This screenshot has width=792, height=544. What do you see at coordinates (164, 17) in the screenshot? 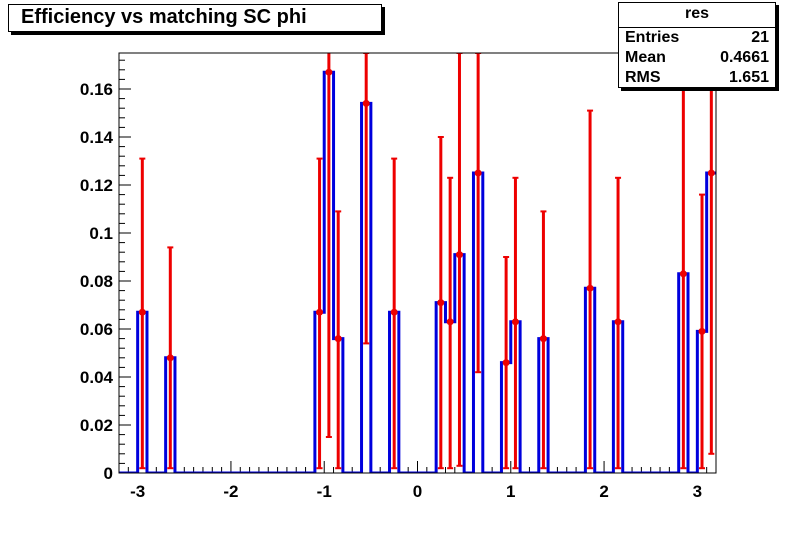
I see `chart-title: Efficiency vs matching SC phi` at bounding box center [164, 17].